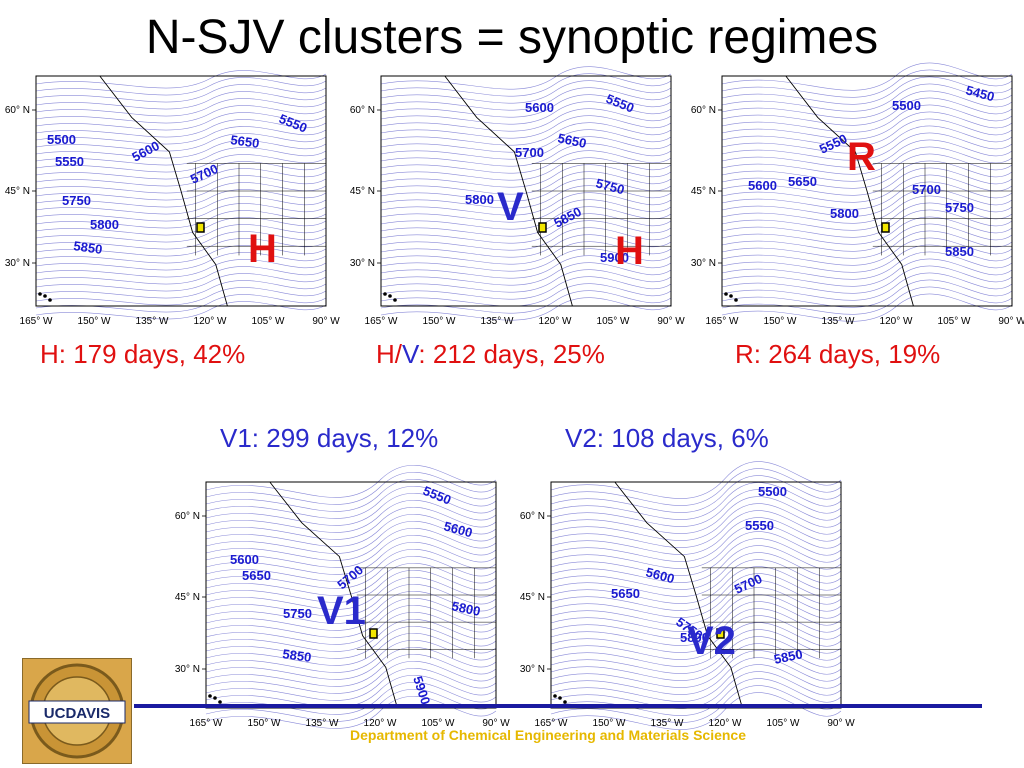 This screenshot has width=1024, height=768. What do you see at coordinates (731, 297) in the screenshot?
I see `hawaii-islands` at bounding box center [731, 297].